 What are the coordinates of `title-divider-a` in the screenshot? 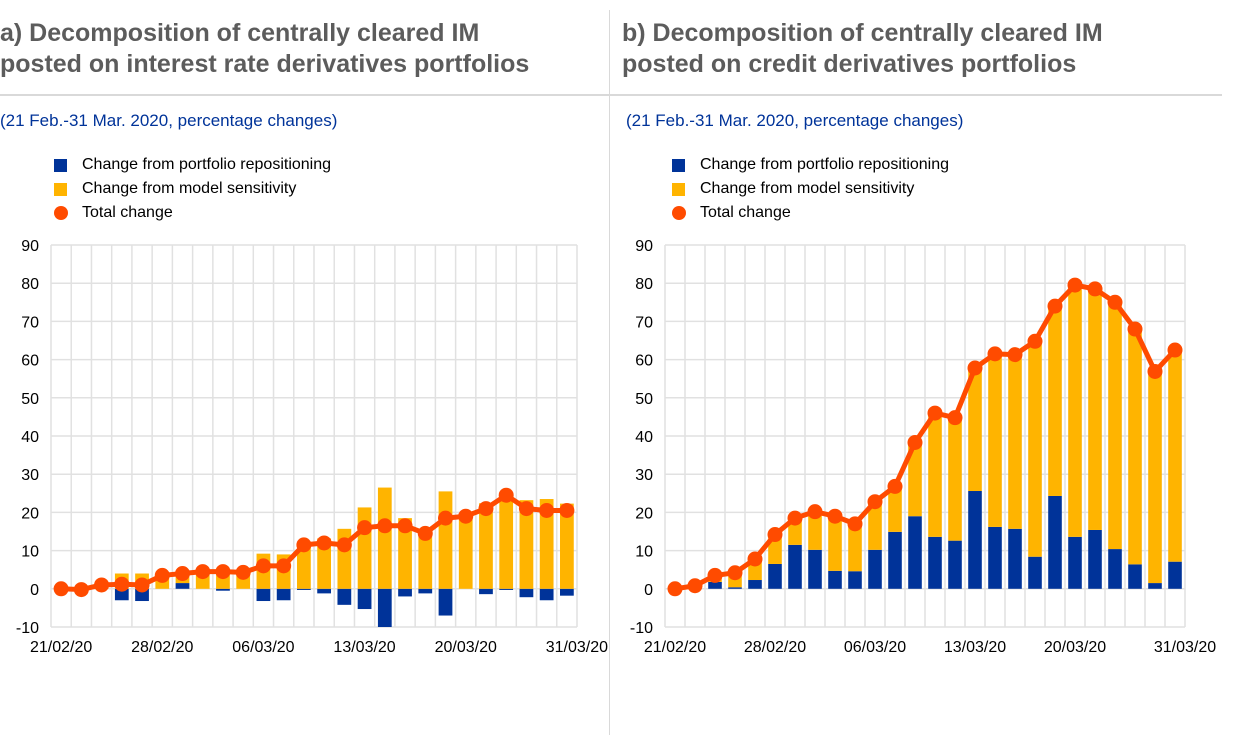 It's located at (304, 95).